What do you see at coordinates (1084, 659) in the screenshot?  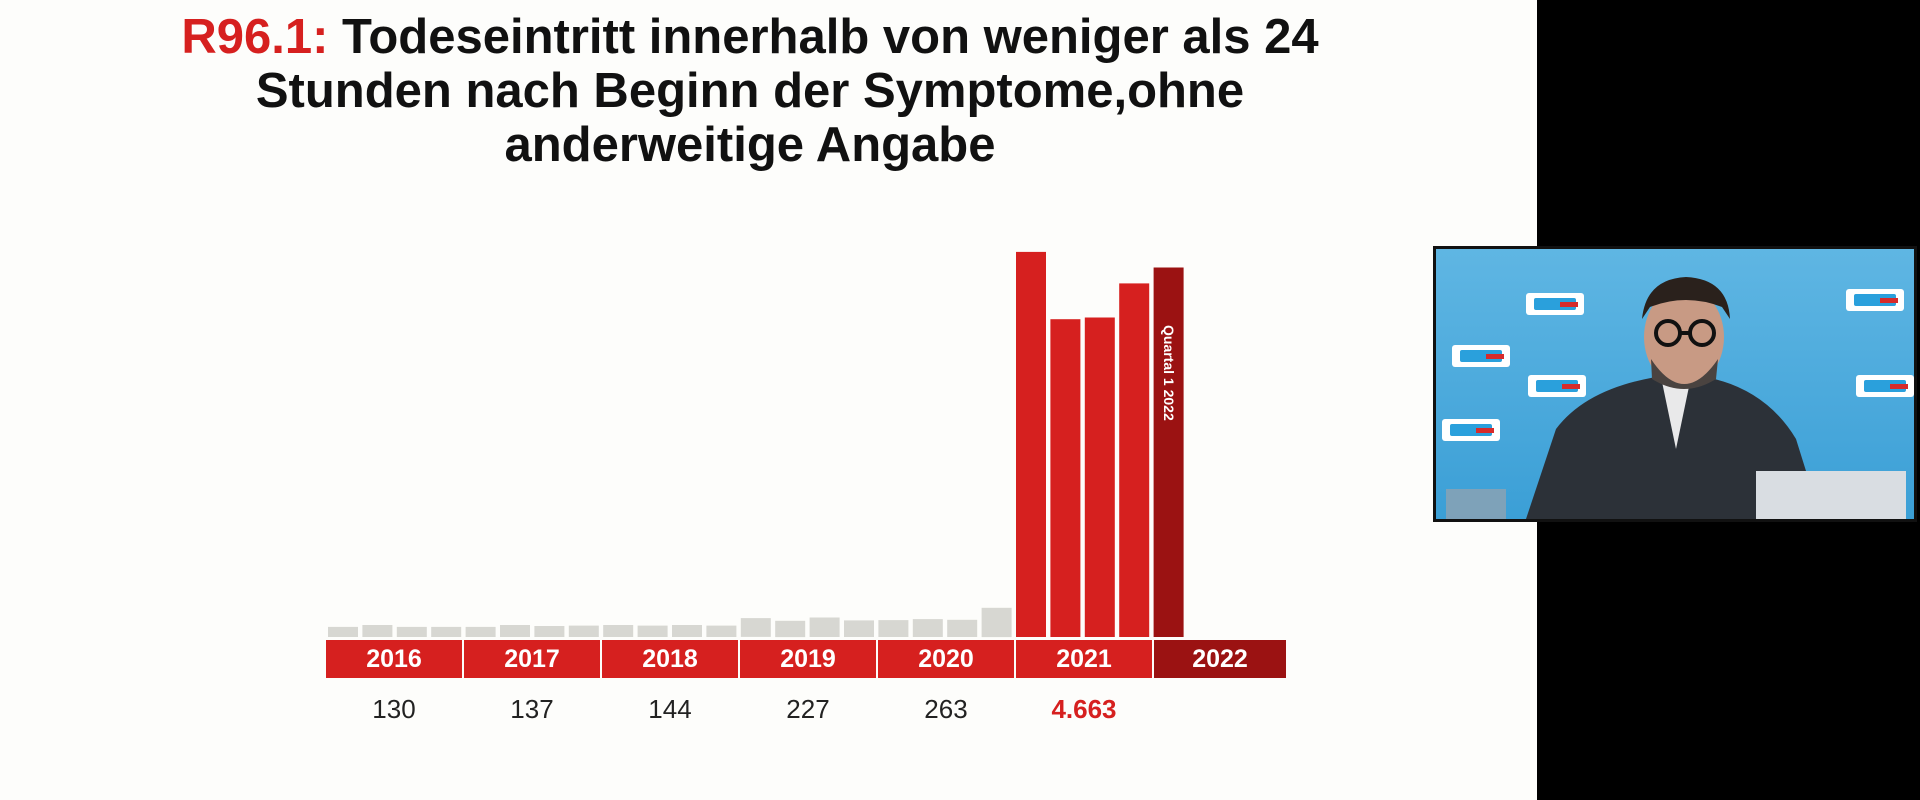 I see `year-label-2021: 2021` at bounding box center [1084, 659].